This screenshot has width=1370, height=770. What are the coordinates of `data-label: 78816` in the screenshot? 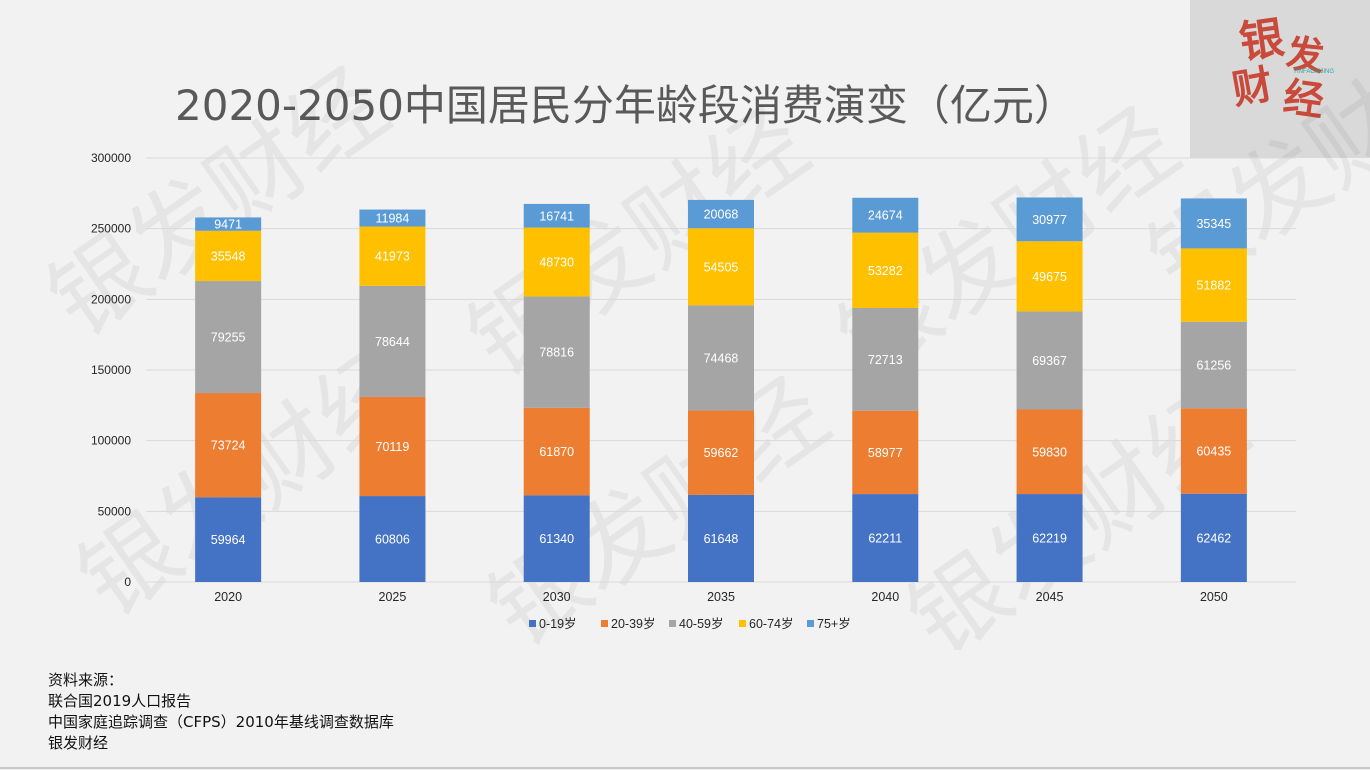 It's located at (556, 353).